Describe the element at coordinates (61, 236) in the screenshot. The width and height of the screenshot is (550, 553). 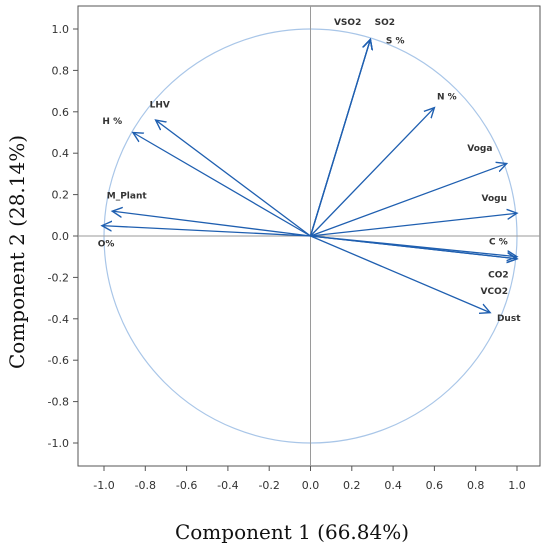
I see `y-tick-label: 0.0` at that location.